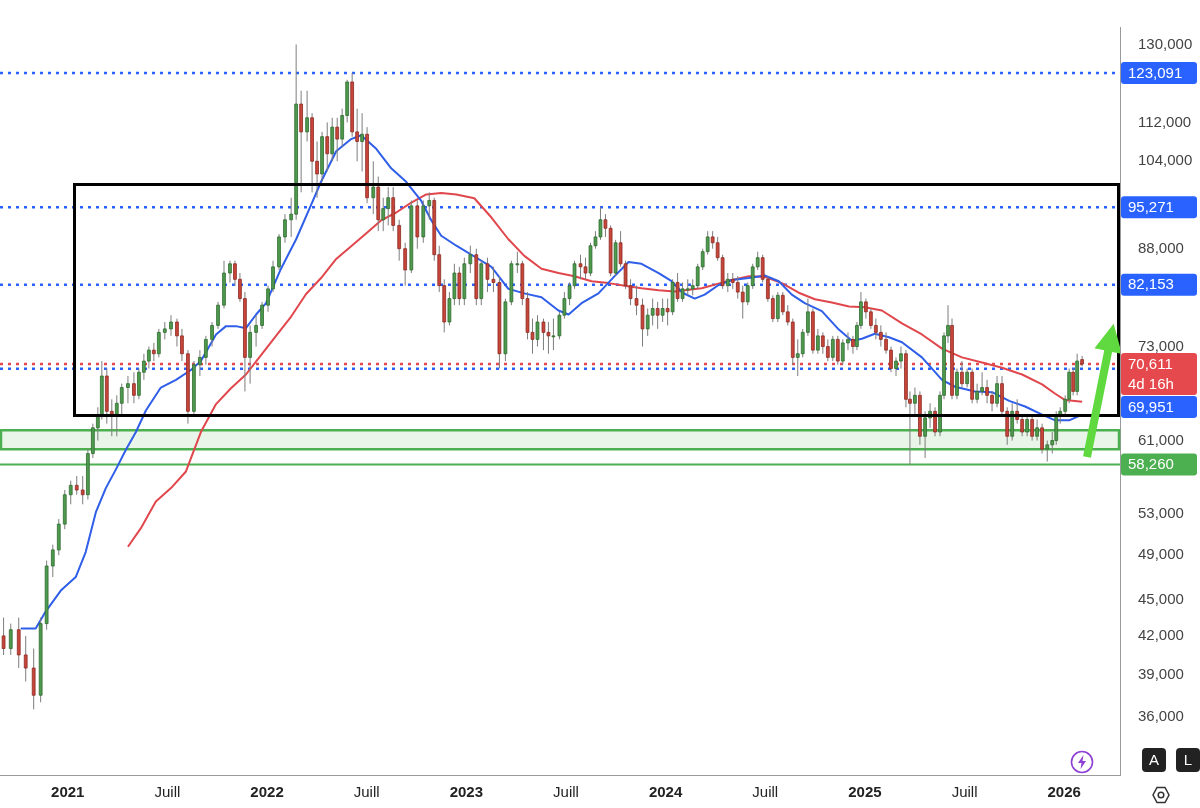  Describe the element at coordinates (1161, 598) in the screenshot. I see `y-tick-label: 45,000` at that location.